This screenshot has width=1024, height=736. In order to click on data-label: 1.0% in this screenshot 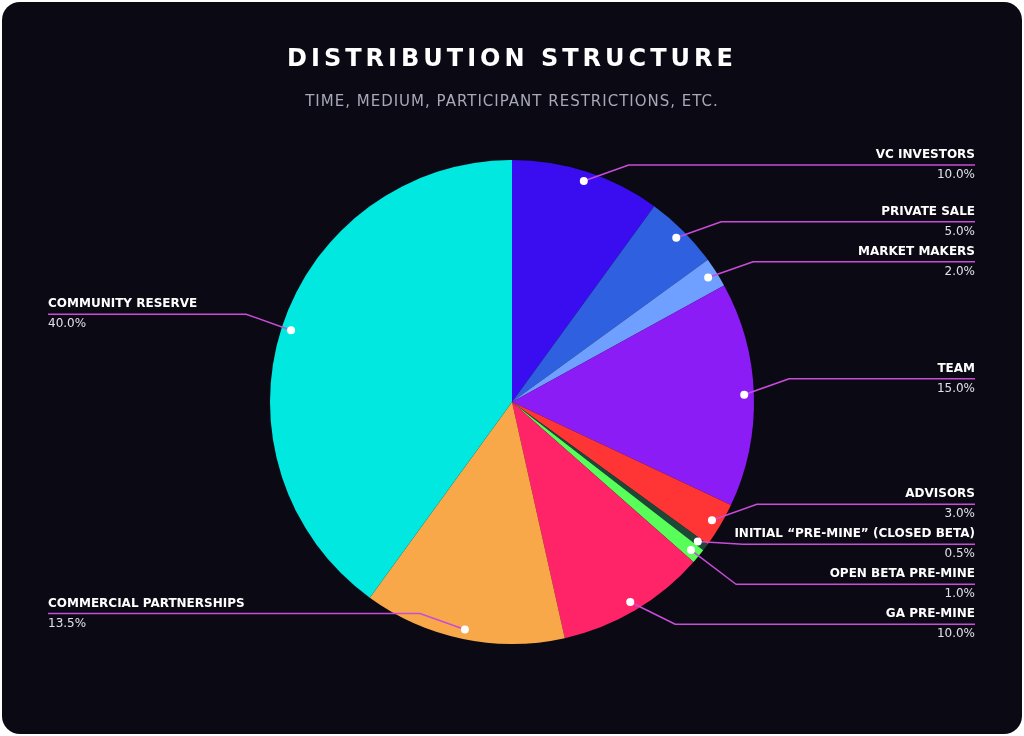, I will do `click(959, 593)`.